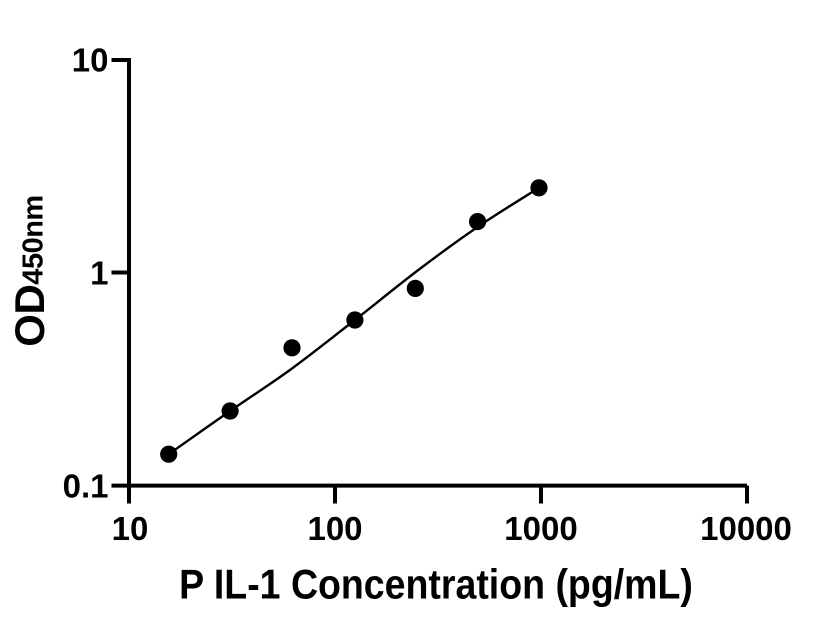 The image size is (816, 640). I want to click on svg-text: 100, so click(334, 528).